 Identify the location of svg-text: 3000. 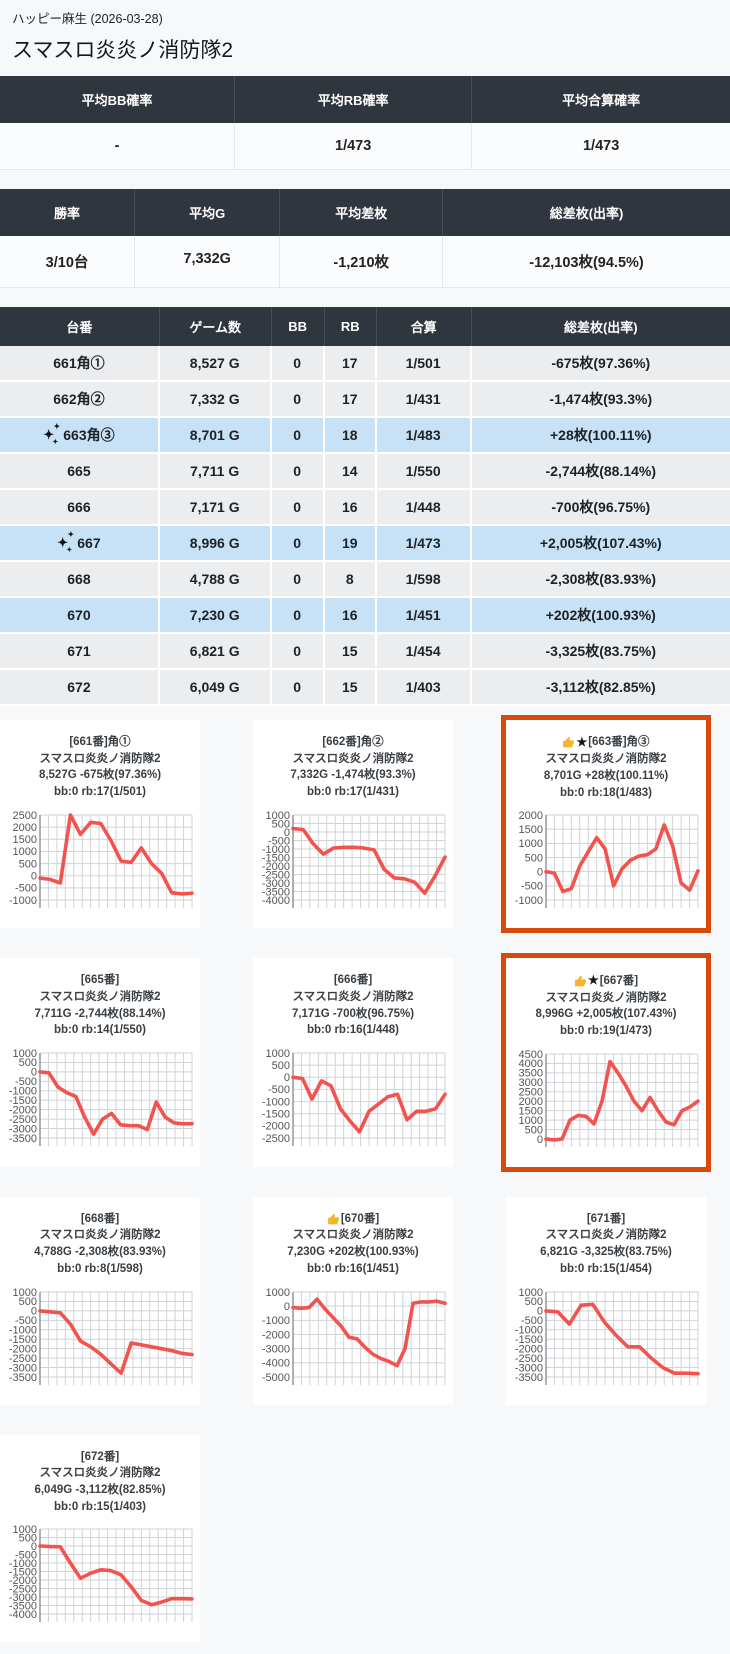
(531, 1083).